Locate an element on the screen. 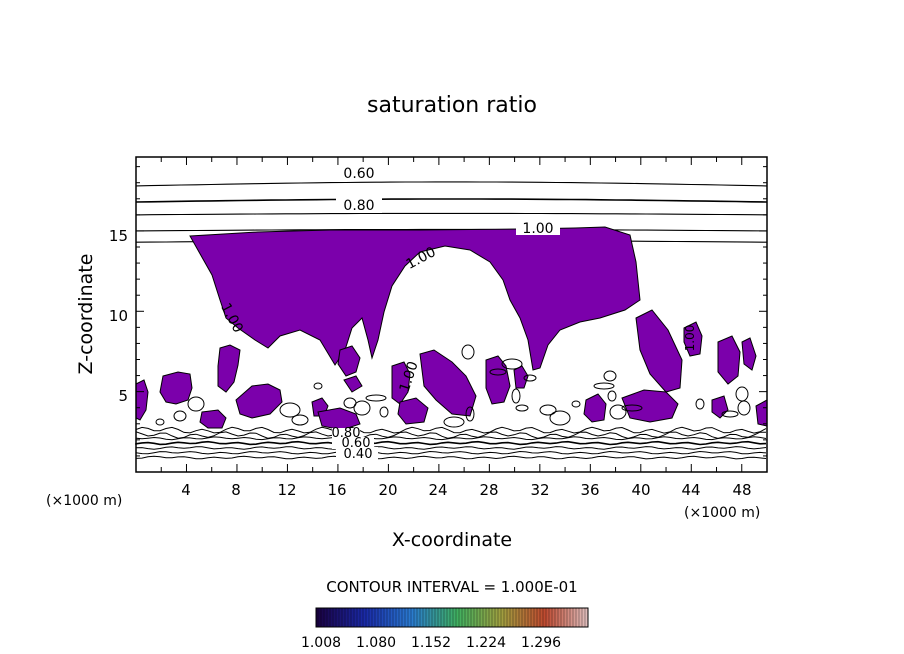 Image resolution: width=904 pixels, height=654 pixels. x-tick-label: 28 is located at coordinates (488, 490).